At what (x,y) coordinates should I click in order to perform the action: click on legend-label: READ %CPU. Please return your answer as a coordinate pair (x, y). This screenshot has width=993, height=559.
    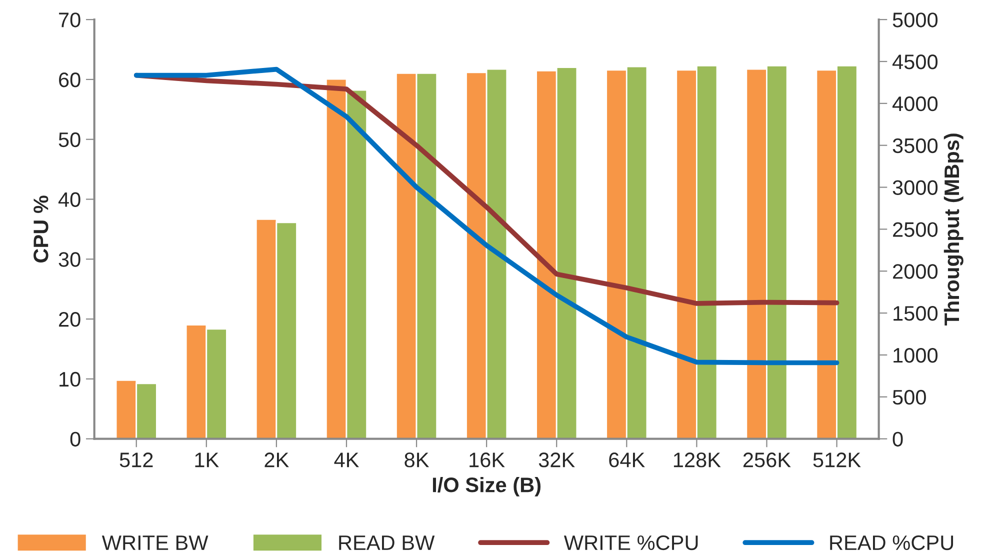
    Looking at the image, I should click on (892, 542).